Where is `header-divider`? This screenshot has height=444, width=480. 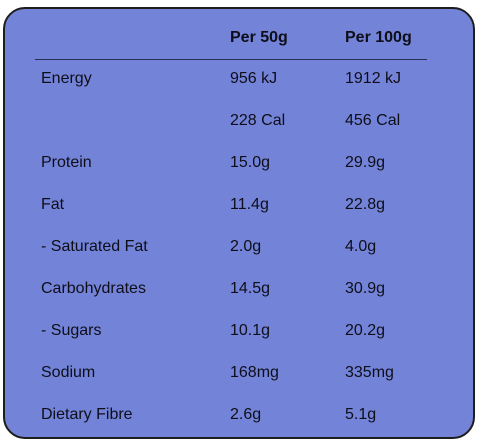
header-divider is located at coordinates (231, 59).